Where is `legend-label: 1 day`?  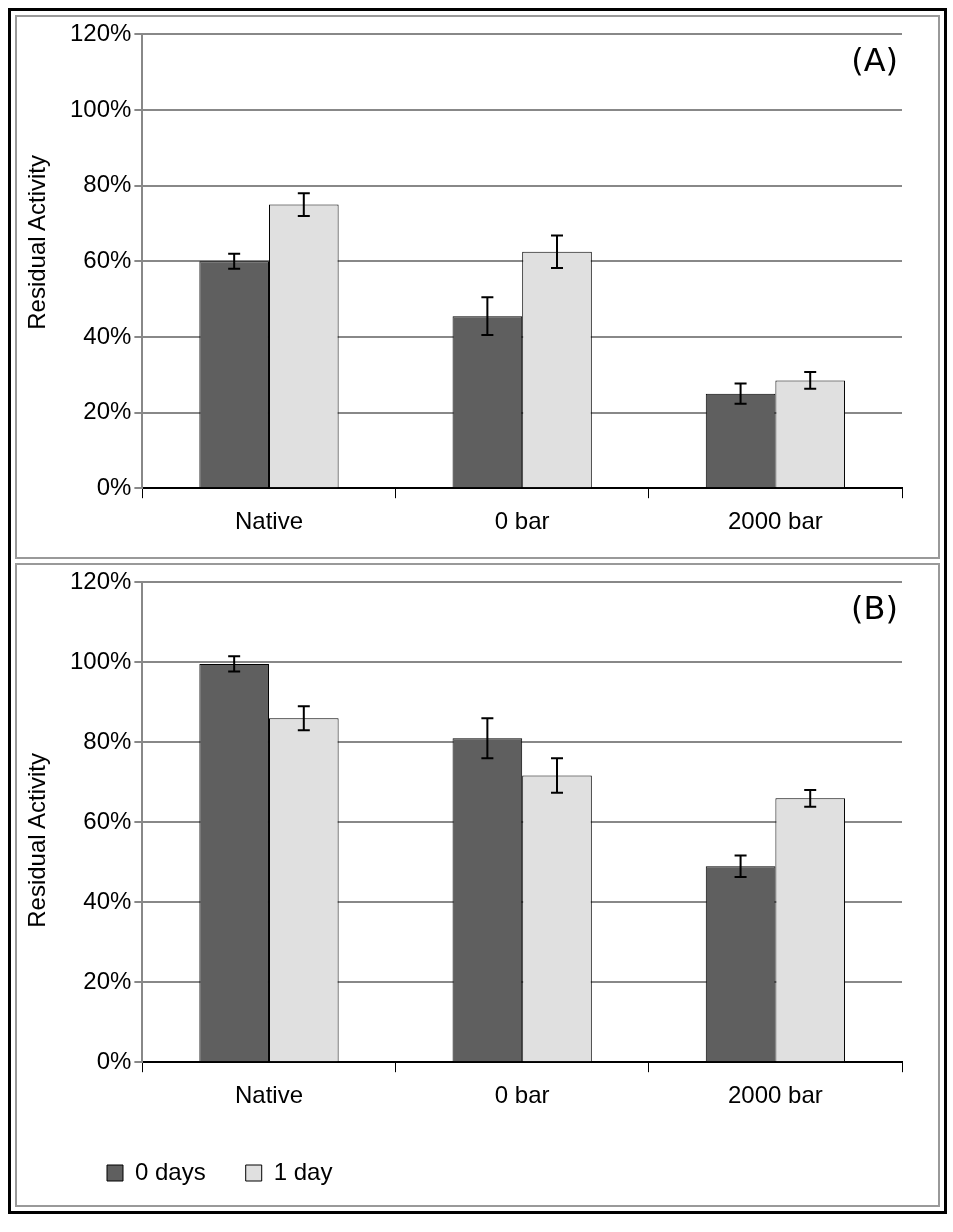
legend-label: 1 day is located at coordinates (303, 1171).